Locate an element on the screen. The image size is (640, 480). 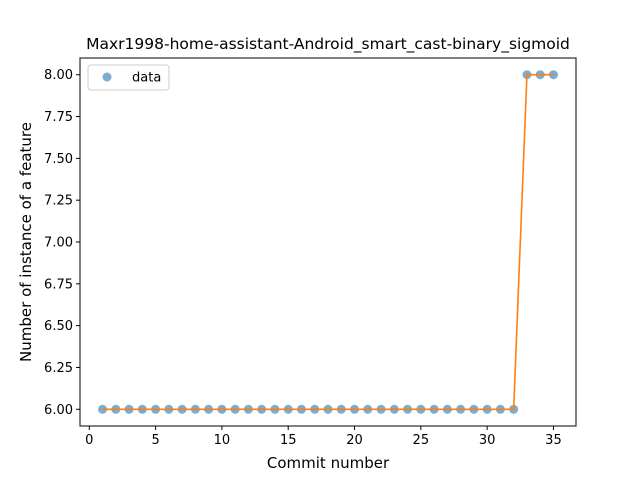
legend: data is located at coordinates (128, 77).